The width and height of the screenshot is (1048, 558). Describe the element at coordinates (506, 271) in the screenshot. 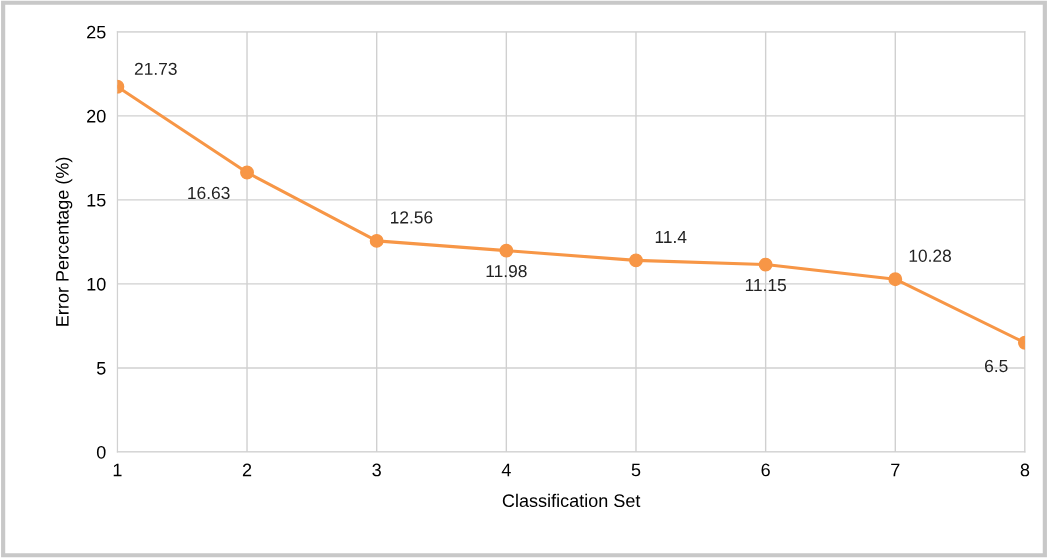

I see `data-label: 11.98` at that location.